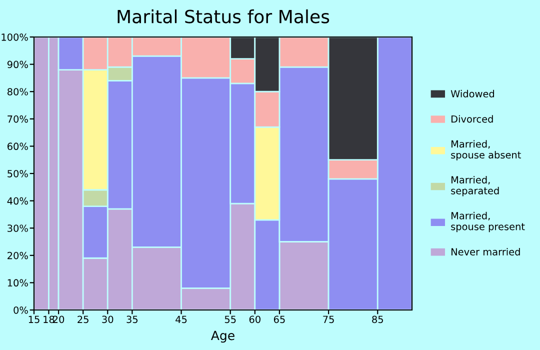 The image size is (540, 350). Describe the element at coordinates (58, 320) in the screenshot. I see `x-tick-label: 20` at that location.